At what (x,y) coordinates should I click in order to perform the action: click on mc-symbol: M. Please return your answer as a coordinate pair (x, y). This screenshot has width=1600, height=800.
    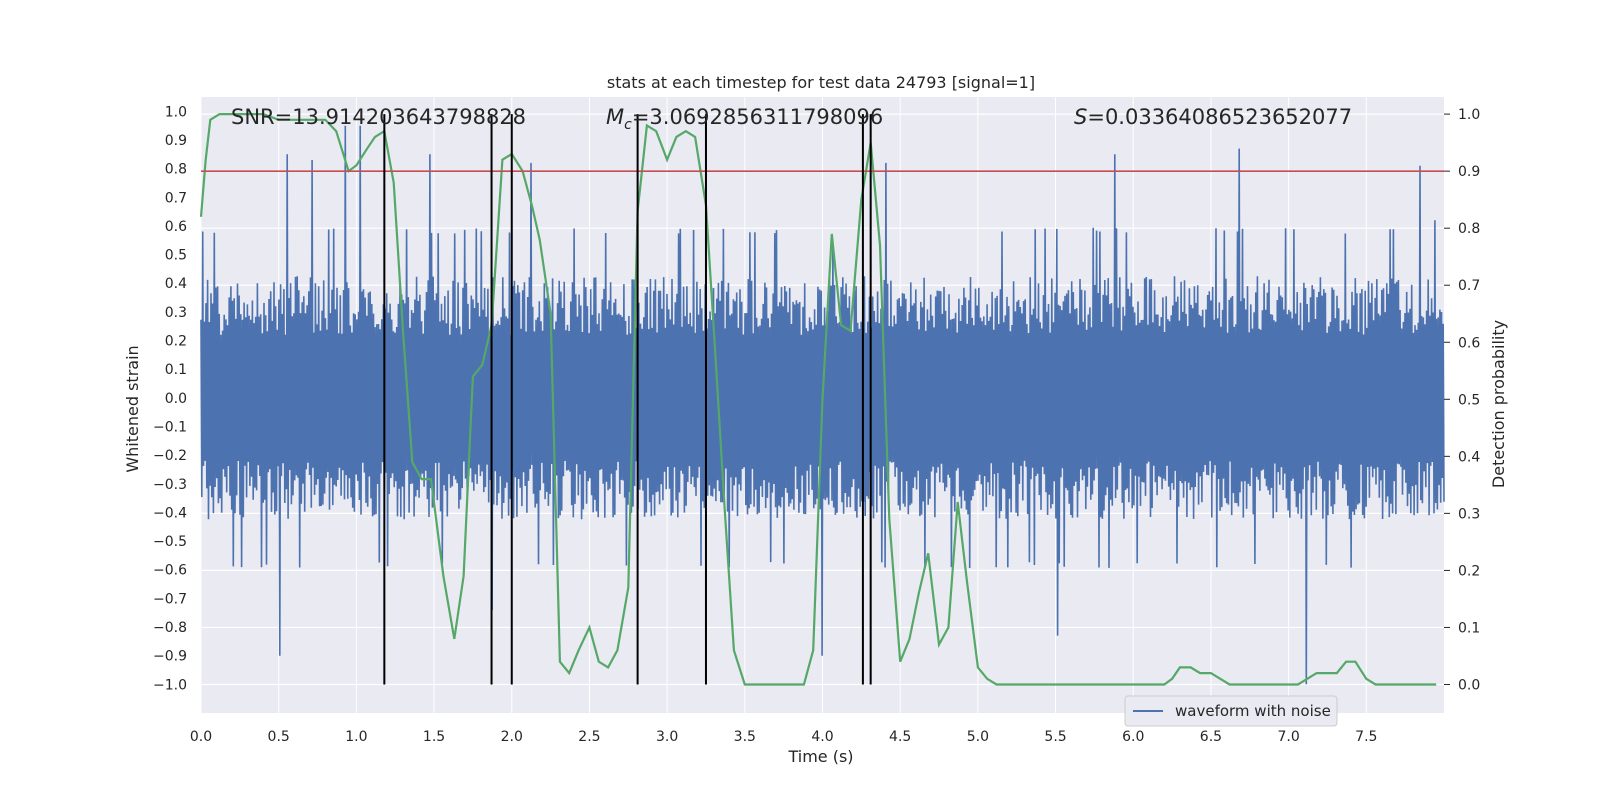
    Looking at the image, I should click on (615, 117).